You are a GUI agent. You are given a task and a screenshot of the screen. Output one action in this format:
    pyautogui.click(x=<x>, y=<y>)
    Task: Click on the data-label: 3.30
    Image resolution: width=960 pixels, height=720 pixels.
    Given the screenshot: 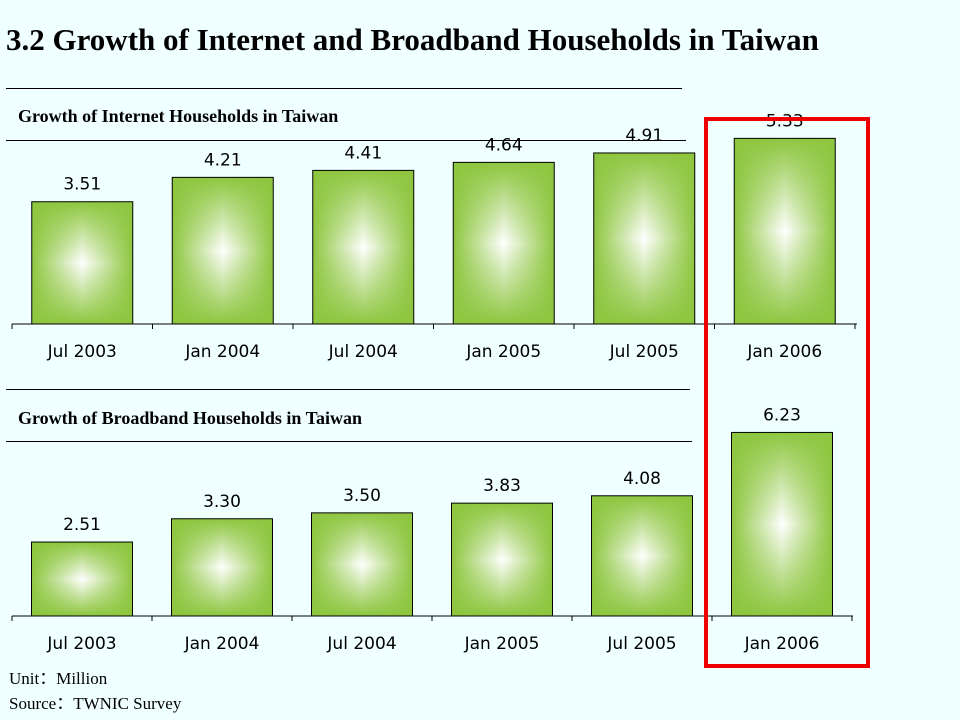 What is the action you would take?
    pyautogui.click(x=222, y=502)
    